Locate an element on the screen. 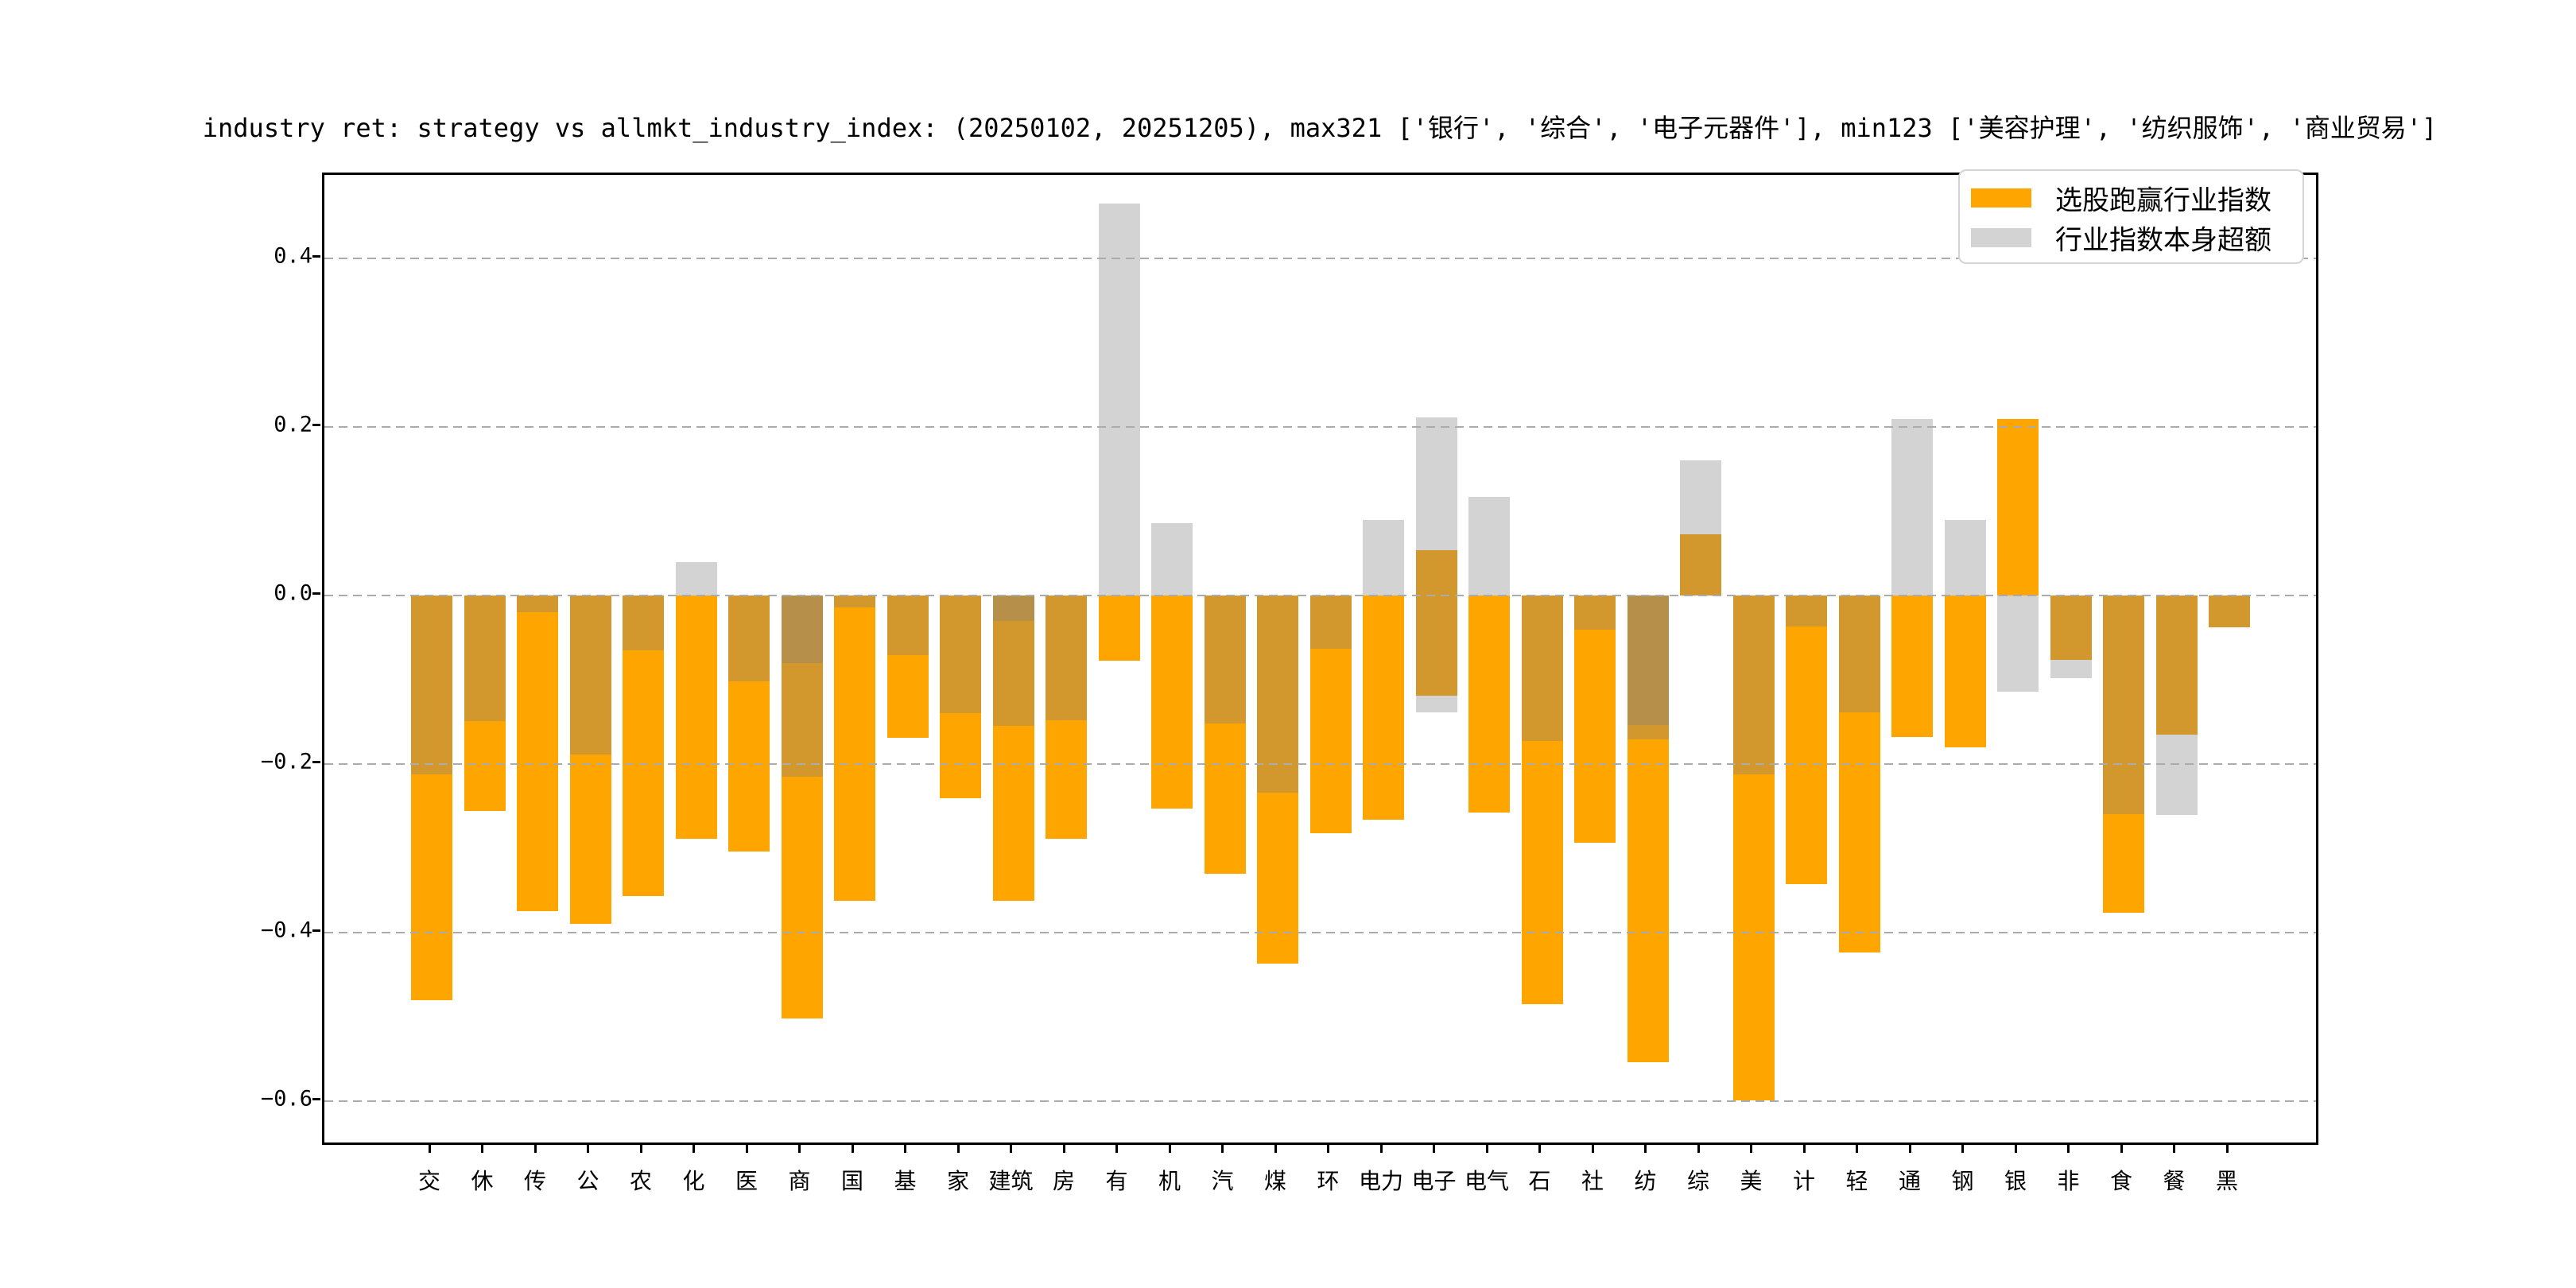 The width and height of the screenshot is (2576, 1288). bar-segment-综-gray is located at coordinates (1700, 497).